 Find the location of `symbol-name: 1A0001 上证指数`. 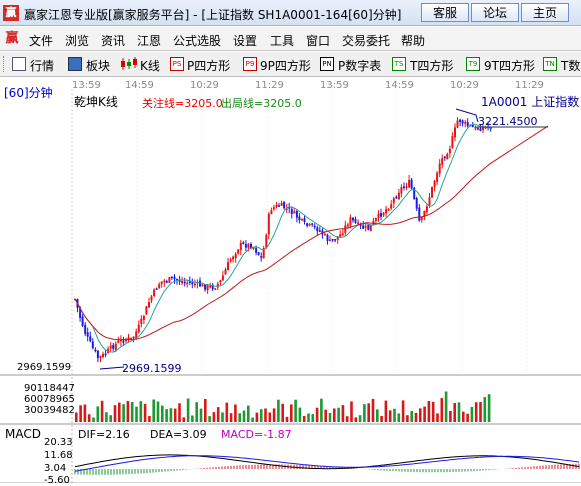

symbol-name: 1A0001 上证指数 is located at coordinates (530, 102).